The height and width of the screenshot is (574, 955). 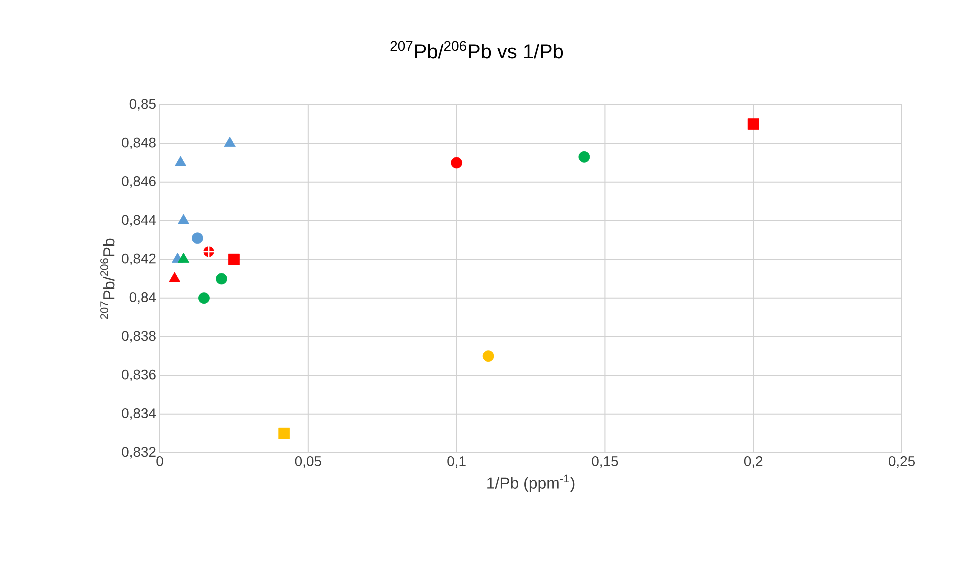 I want to click on y-tick-label: 0,842, so click(x=139, y=260).